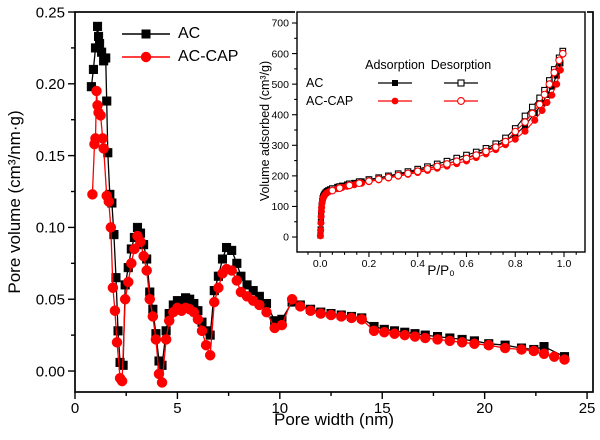 The height and width of the screenshot is (440, 600). I want to click on ac-desorption-swatch, so click(461, 83).